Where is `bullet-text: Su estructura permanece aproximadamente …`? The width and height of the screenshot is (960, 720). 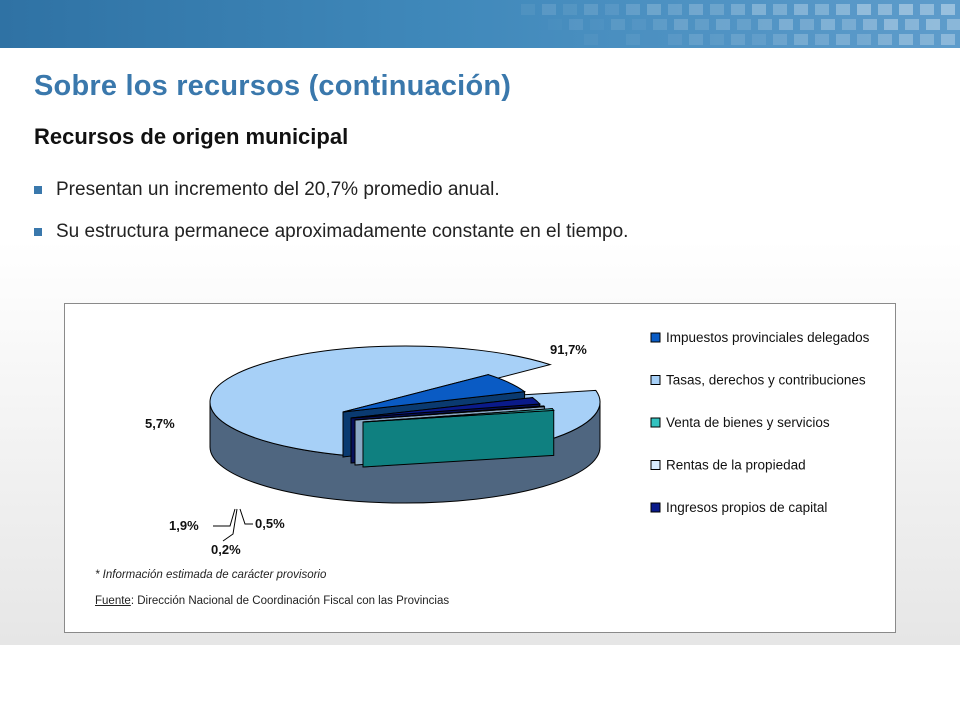
bullet-text: Su estructura permanece aproximadamente … is located at coordinates (342, 231).